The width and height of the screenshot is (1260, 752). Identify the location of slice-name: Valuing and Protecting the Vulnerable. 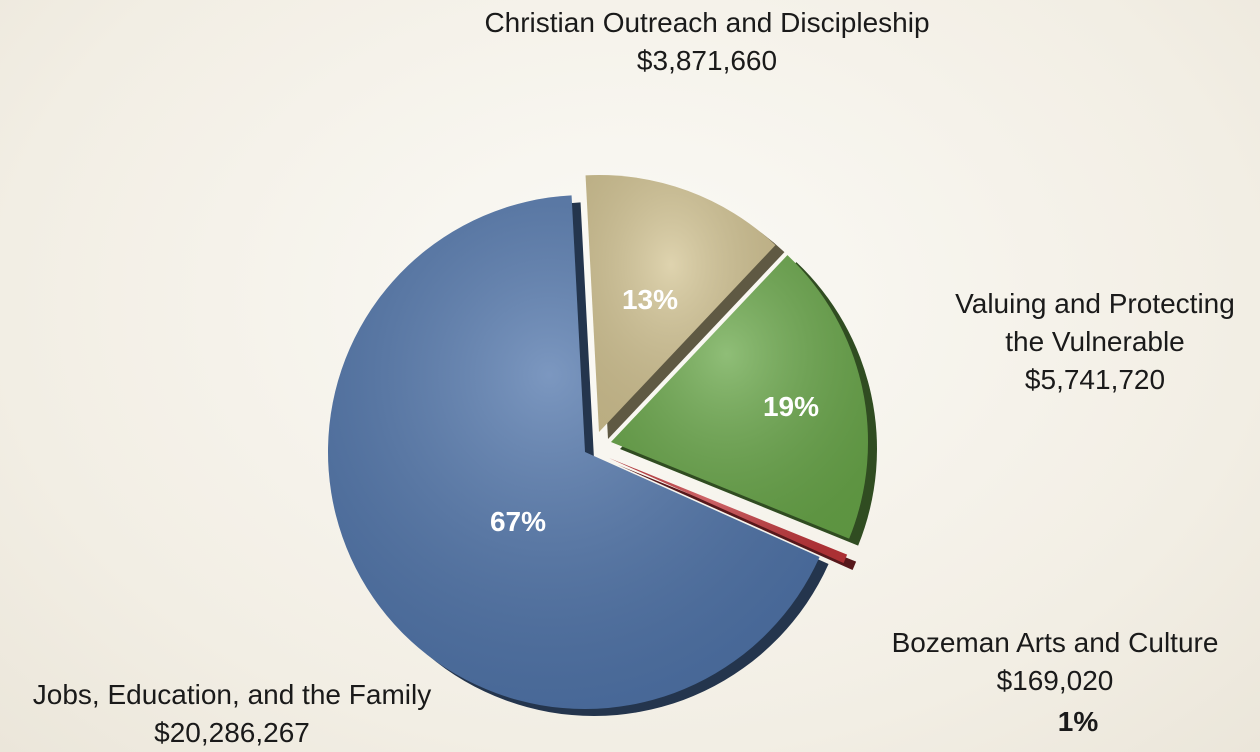
(1095, 322).